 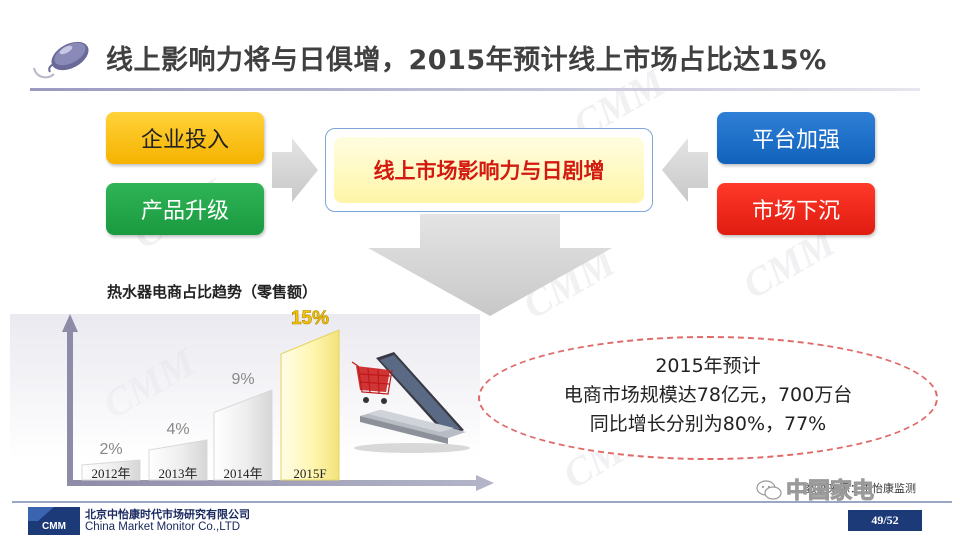 I want to click on title-bar: 线上影响力将与日俱增，2015年预计线上市场占比达15%, so click(x=480, y=58).